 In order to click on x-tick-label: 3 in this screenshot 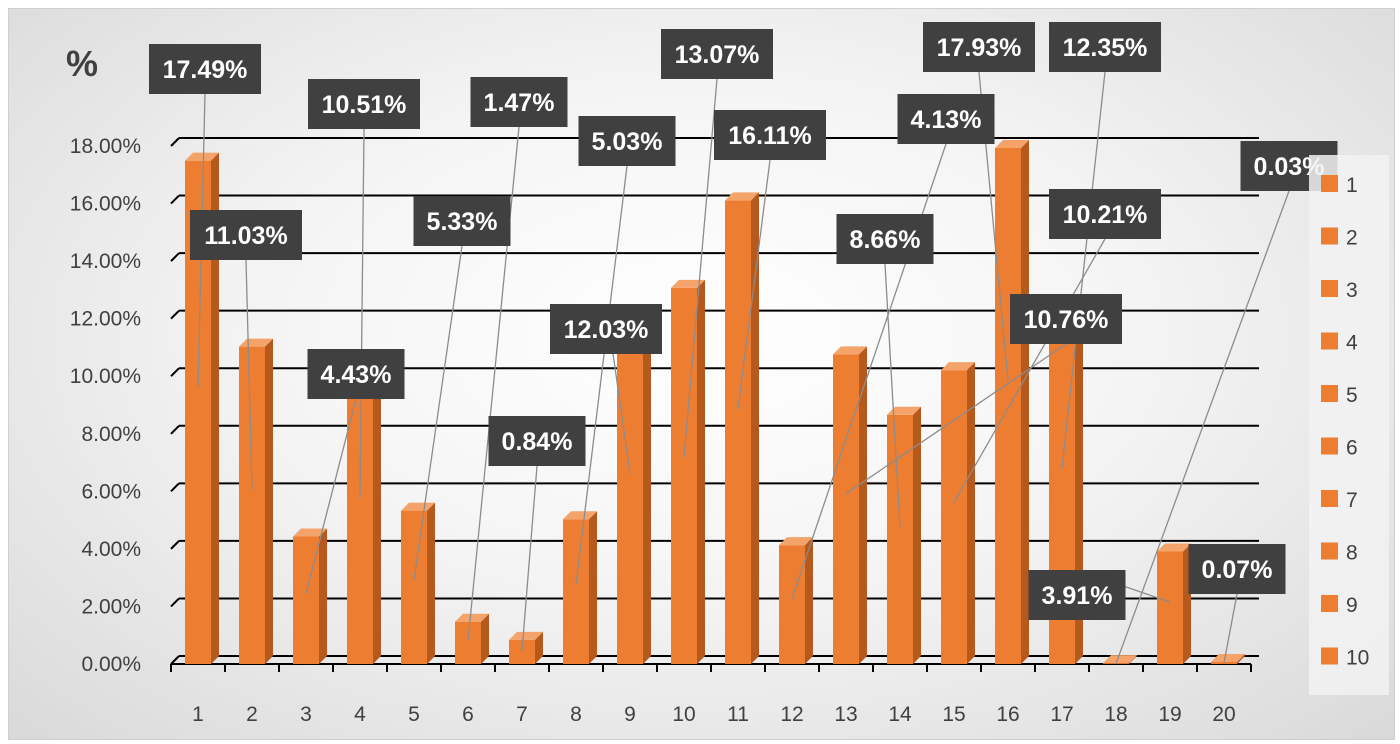, I will do `click(306, 714)`.